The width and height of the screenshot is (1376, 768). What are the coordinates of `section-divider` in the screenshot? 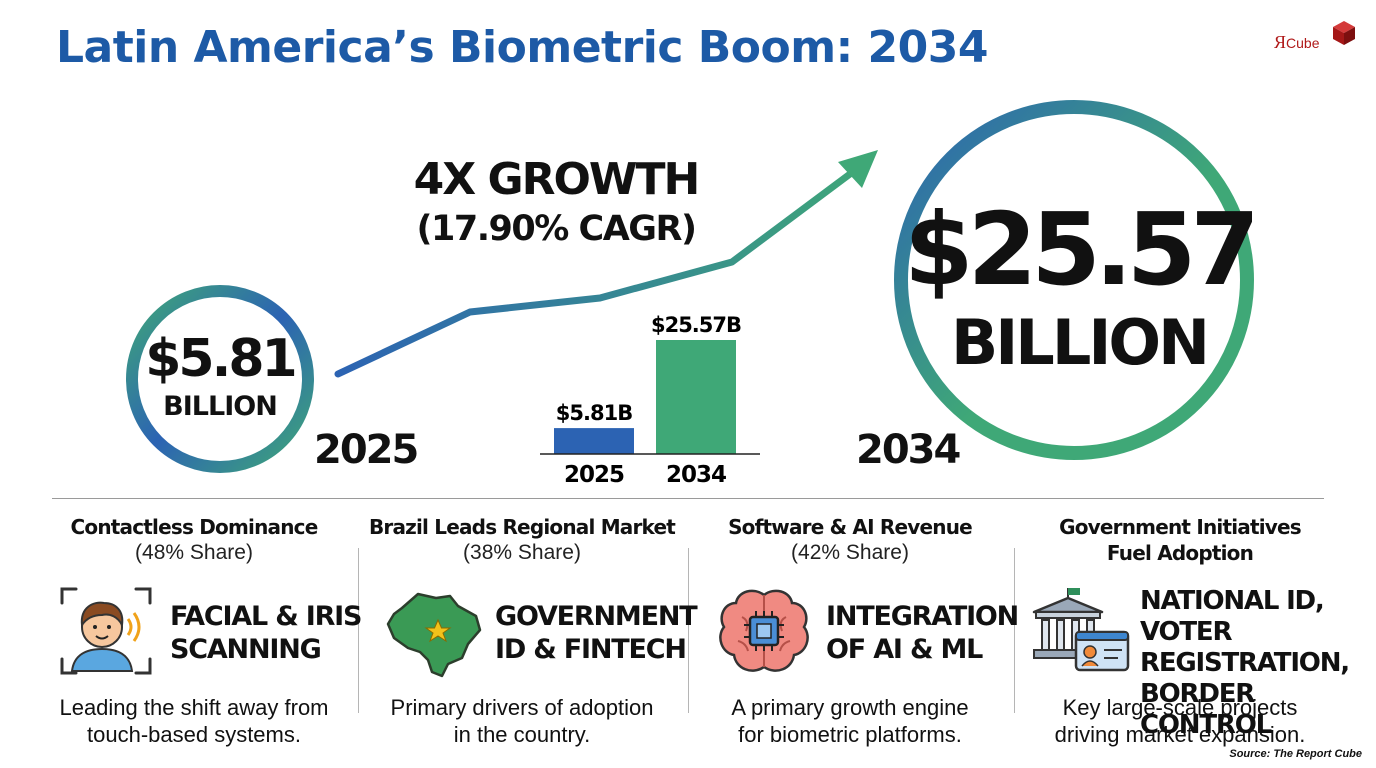 It's located at (688, 498).